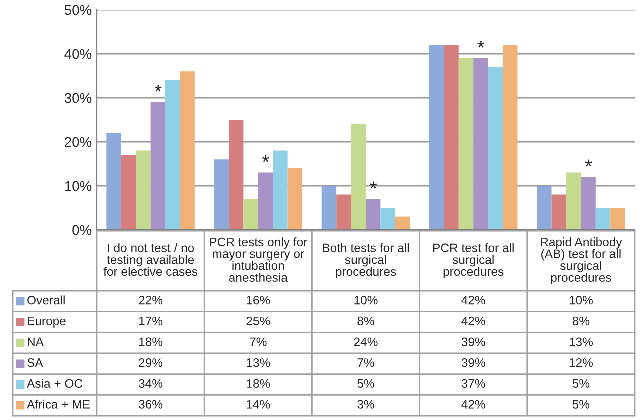  I want to click on y-tick-label: 20%, so click(78, 142).